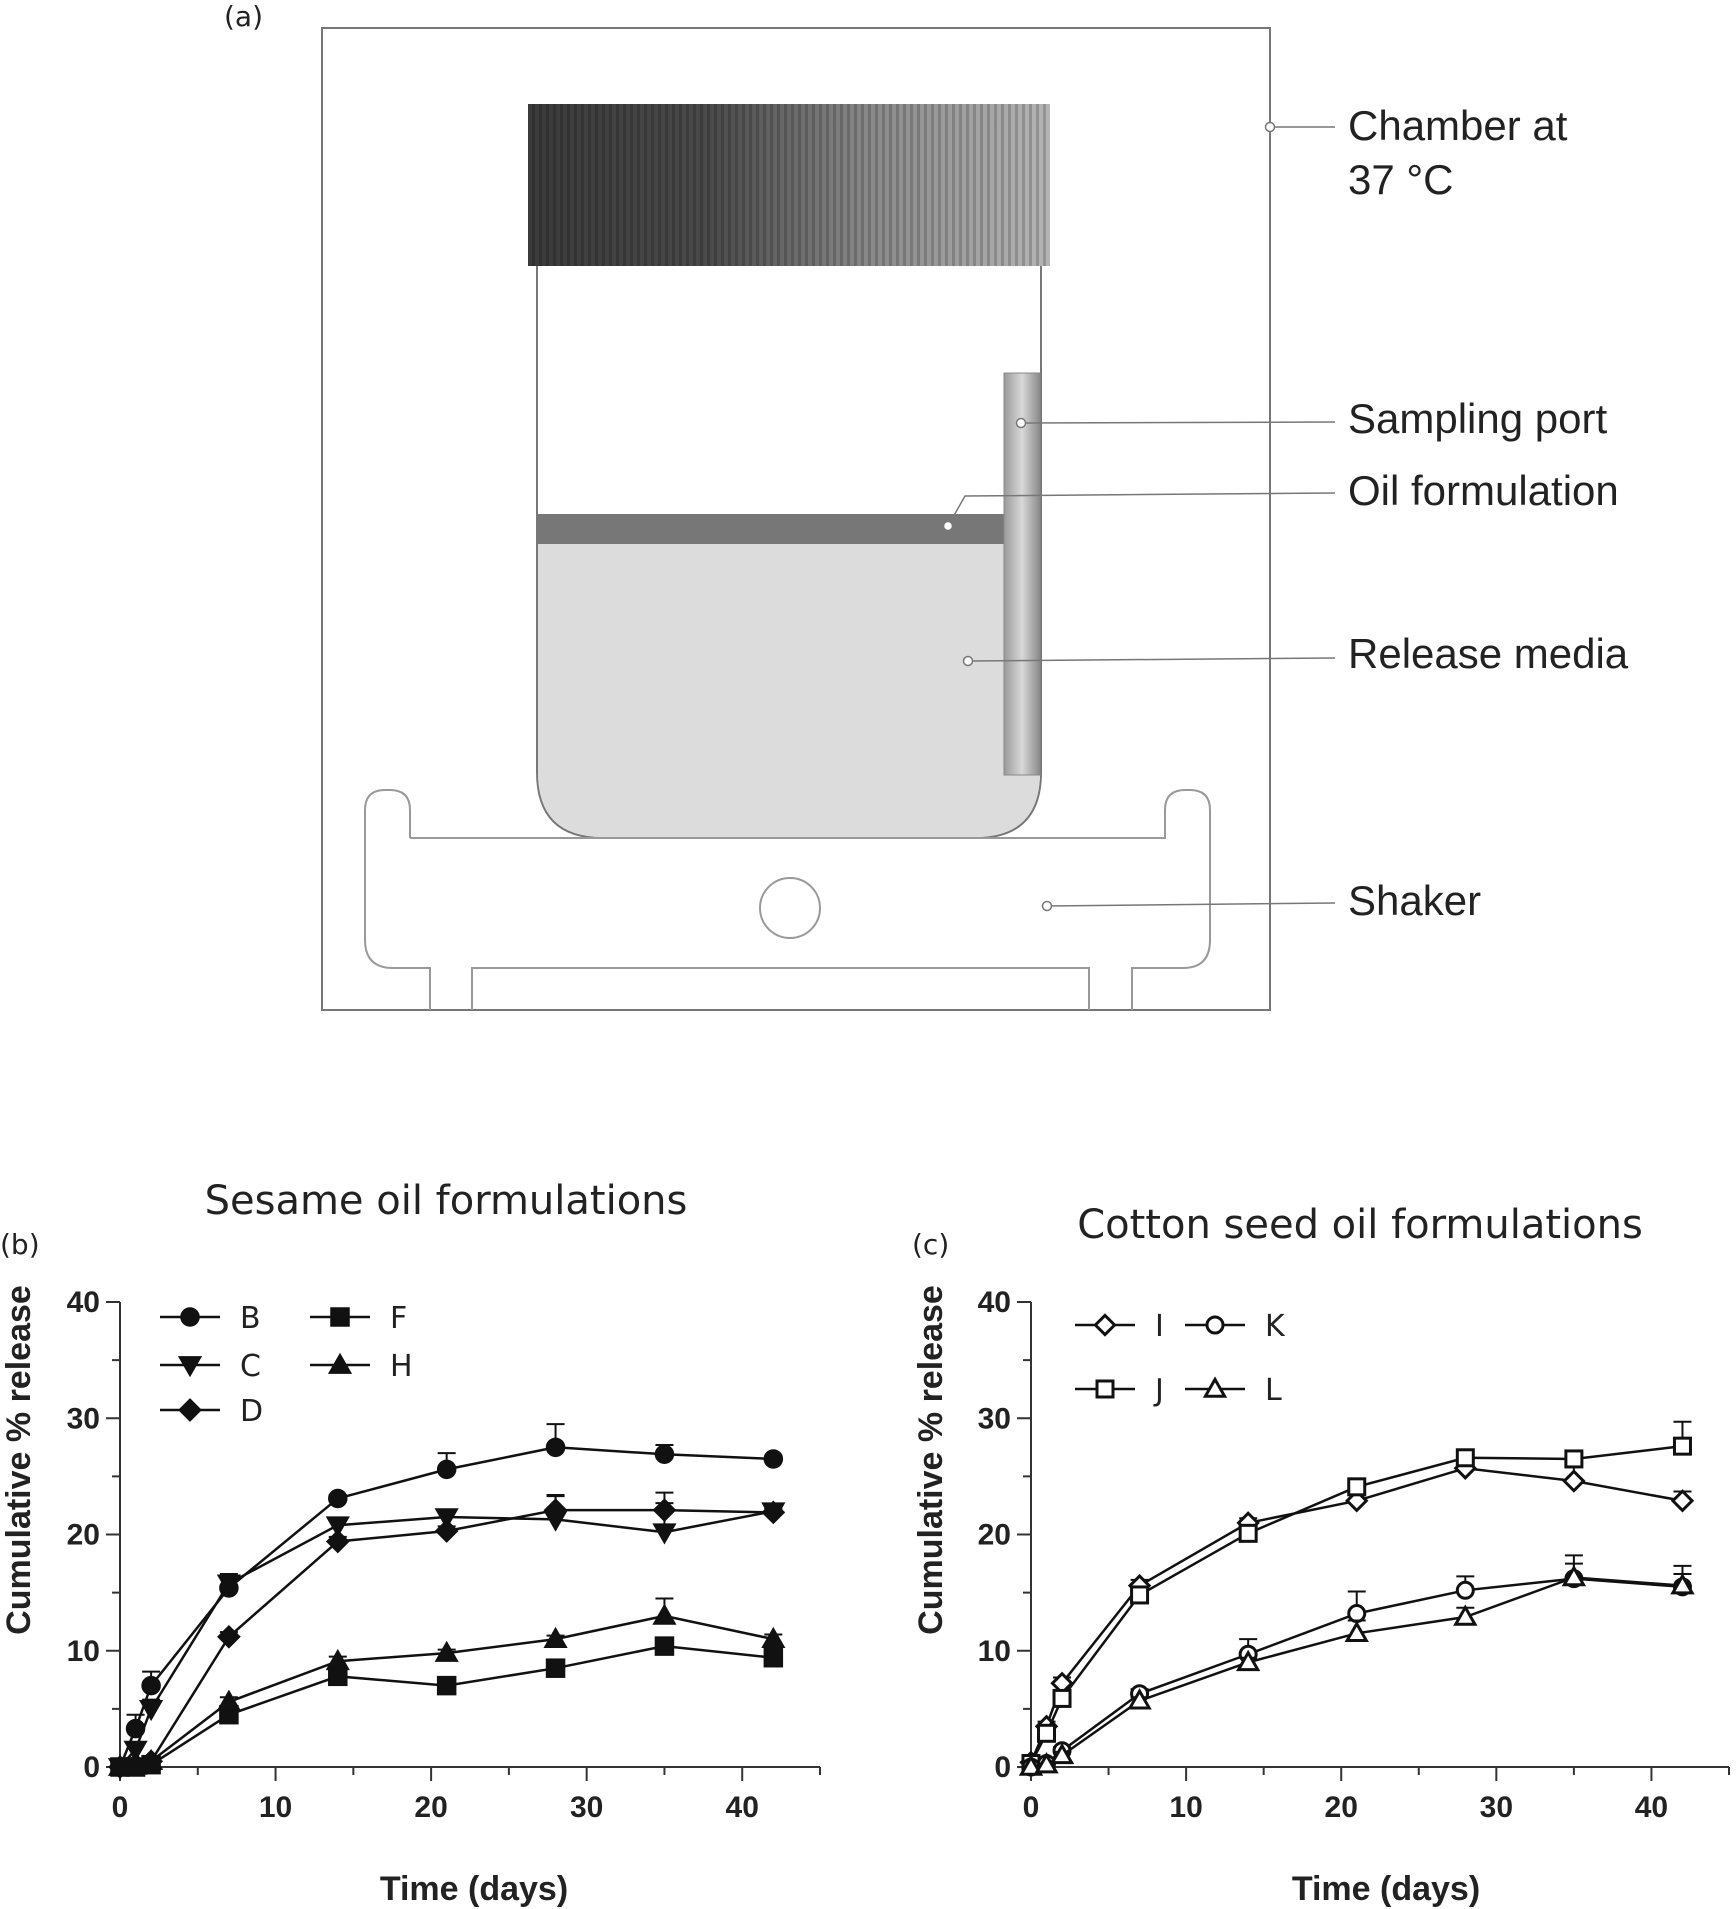 The height and width of the screenshot is (1909, 1736). I want to click on series-B, so click(447, 1600).